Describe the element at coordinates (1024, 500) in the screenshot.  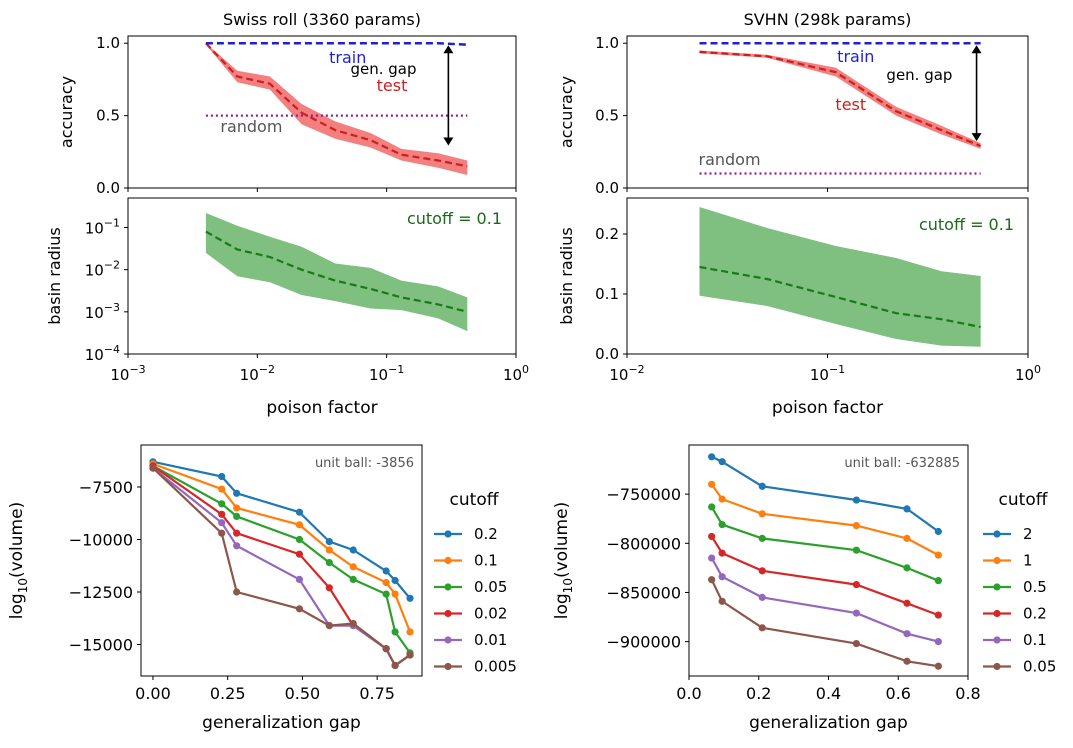
I see `legend-title: cutoff` at that location.